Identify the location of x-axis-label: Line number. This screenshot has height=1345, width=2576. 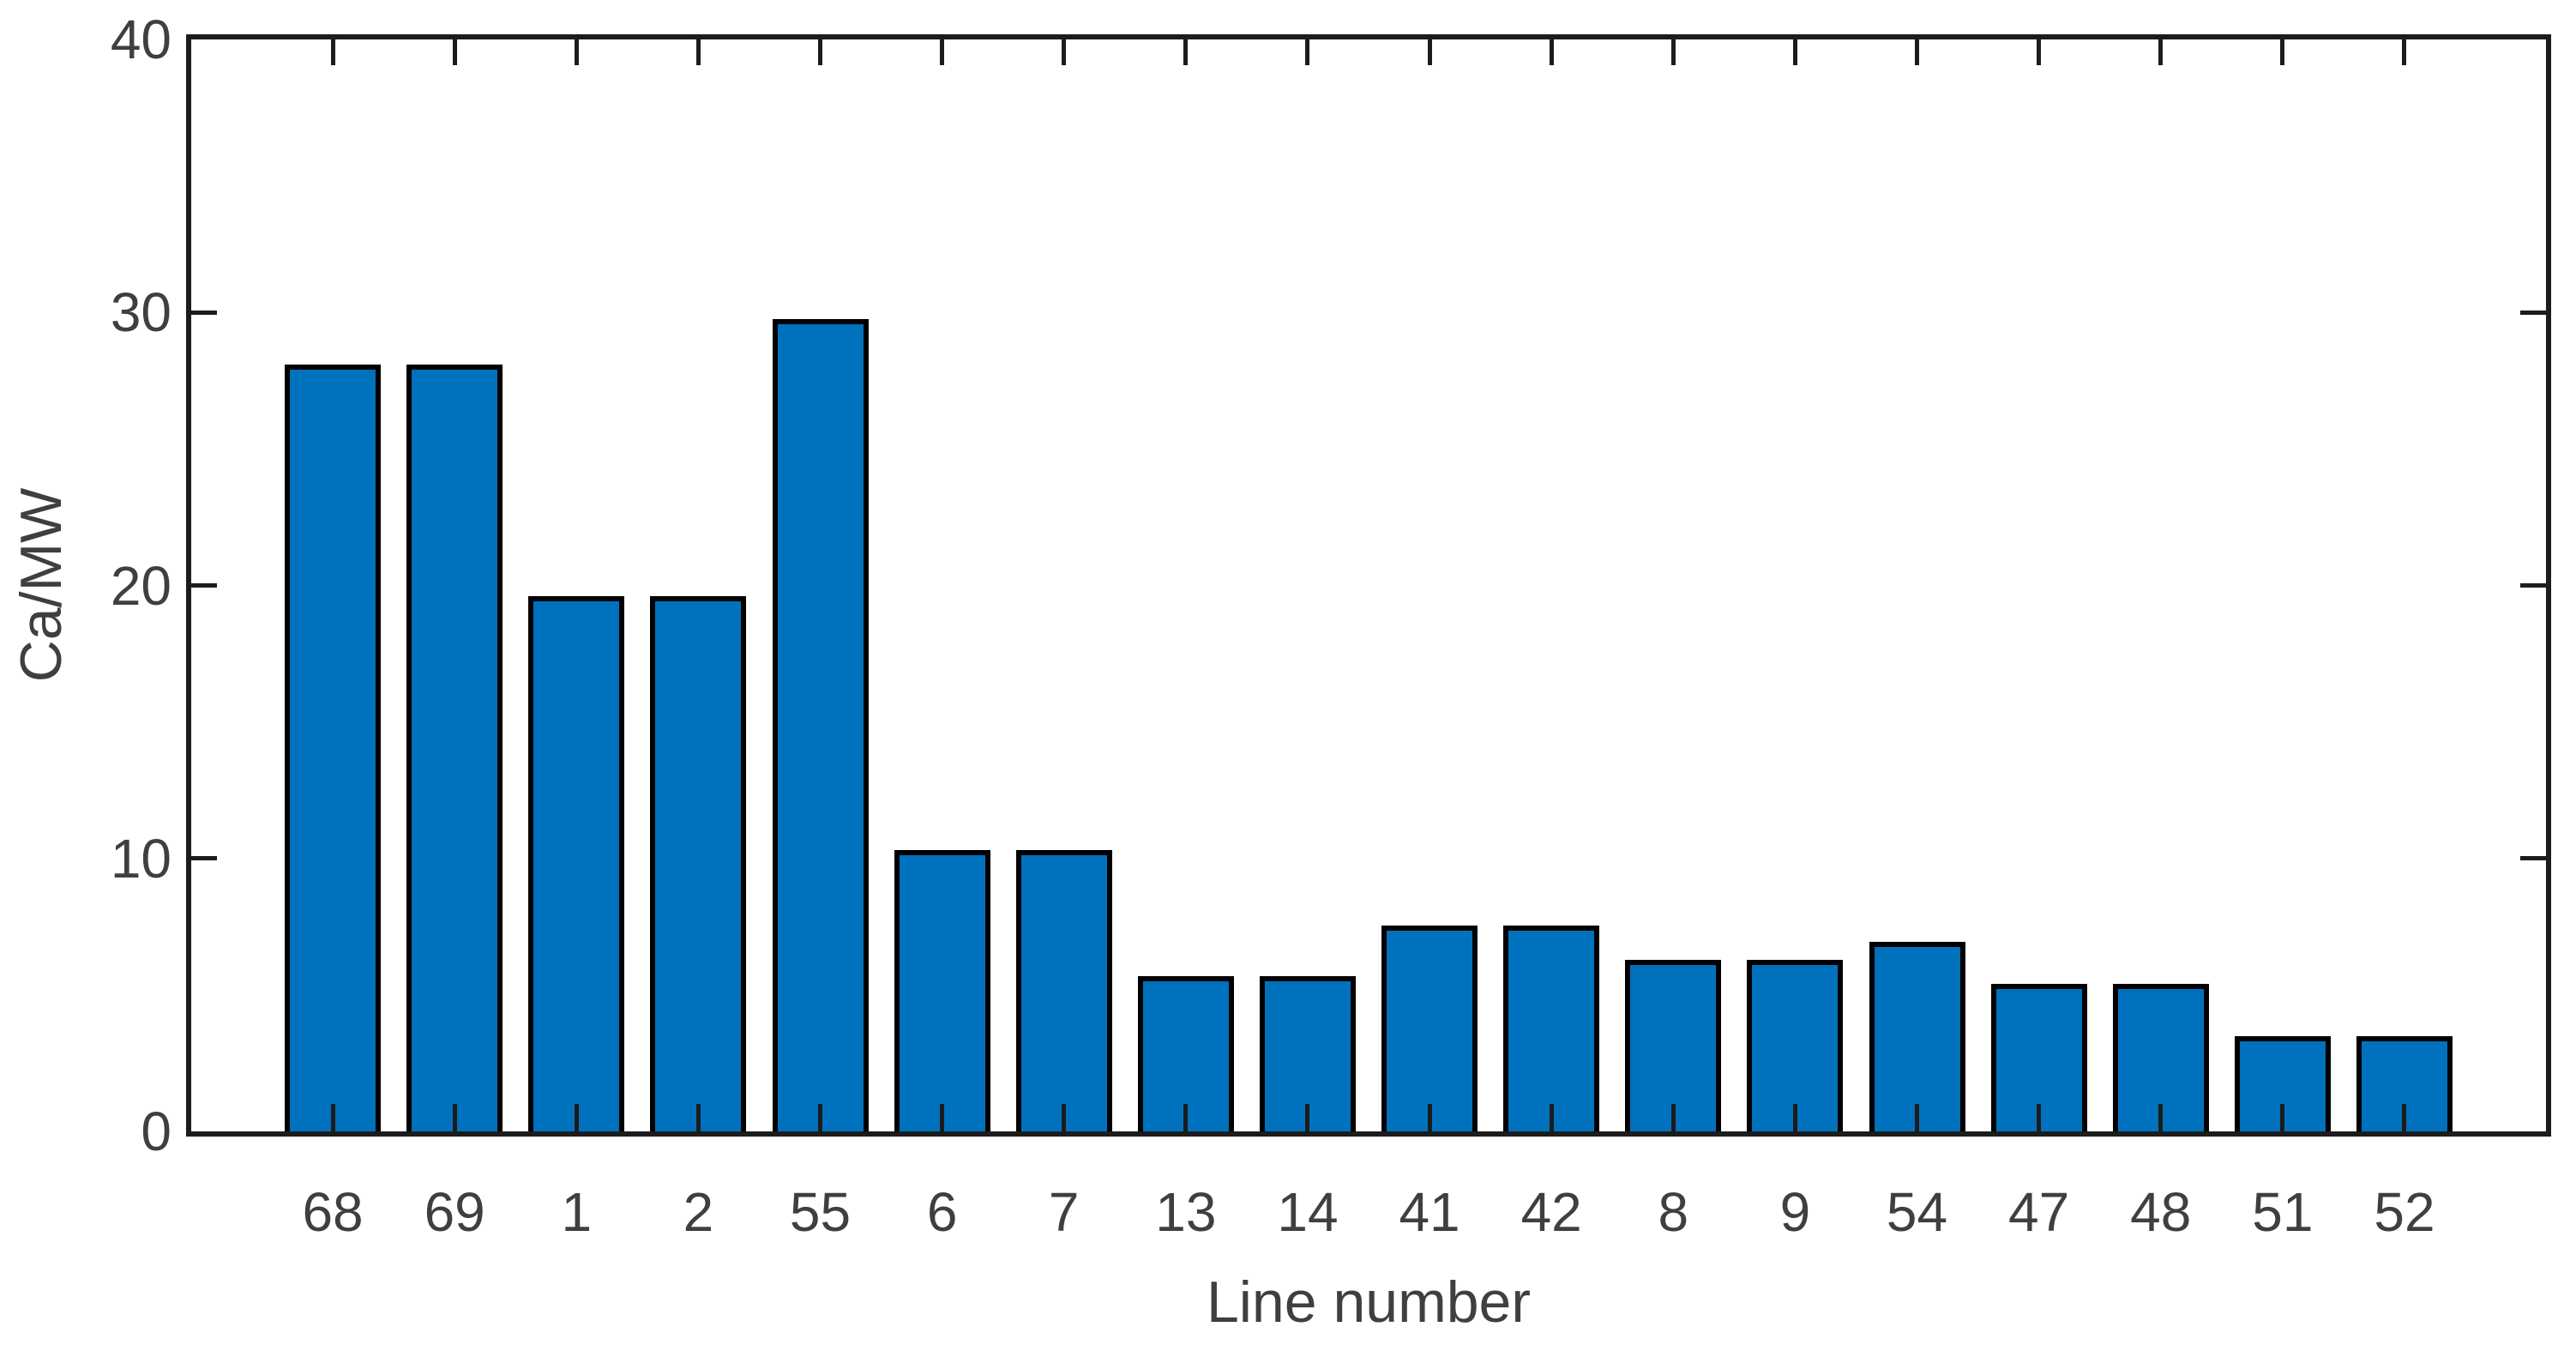
(1369, 1302).